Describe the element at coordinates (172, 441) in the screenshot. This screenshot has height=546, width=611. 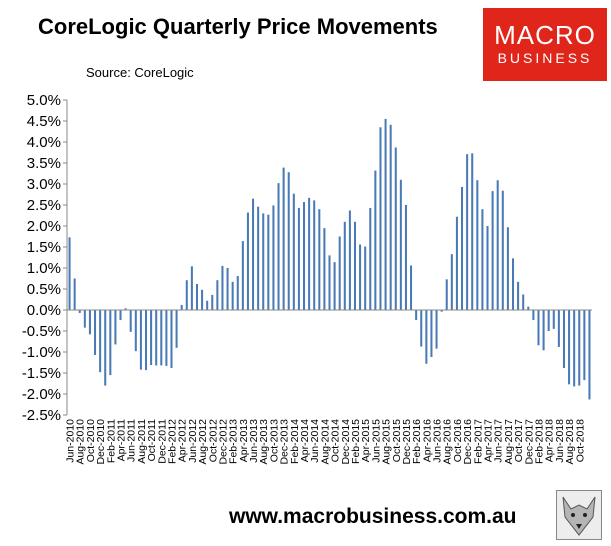
I see `x-tick-label: Feb-2012` at that location.